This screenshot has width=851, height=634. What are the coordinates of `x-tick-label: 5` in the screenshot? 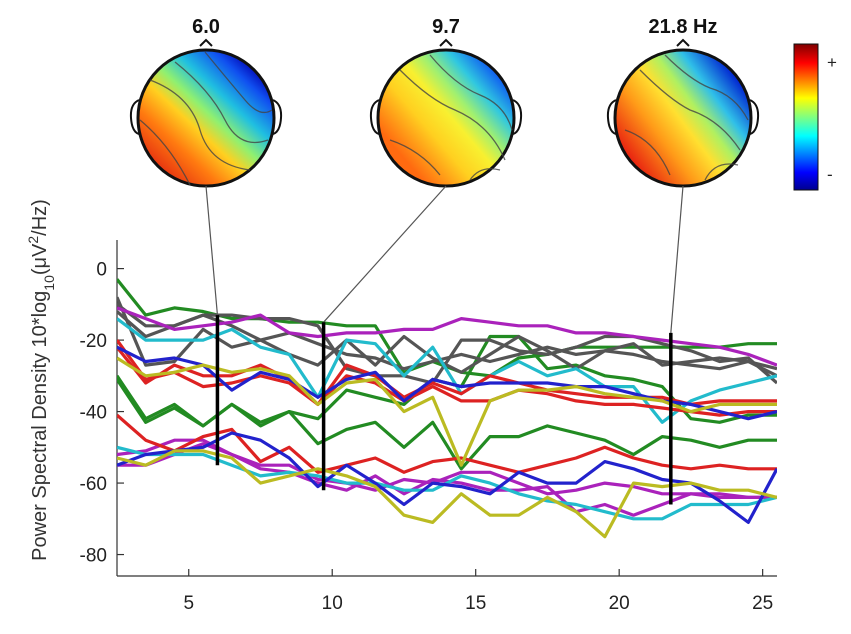 It's located at (188, 603).